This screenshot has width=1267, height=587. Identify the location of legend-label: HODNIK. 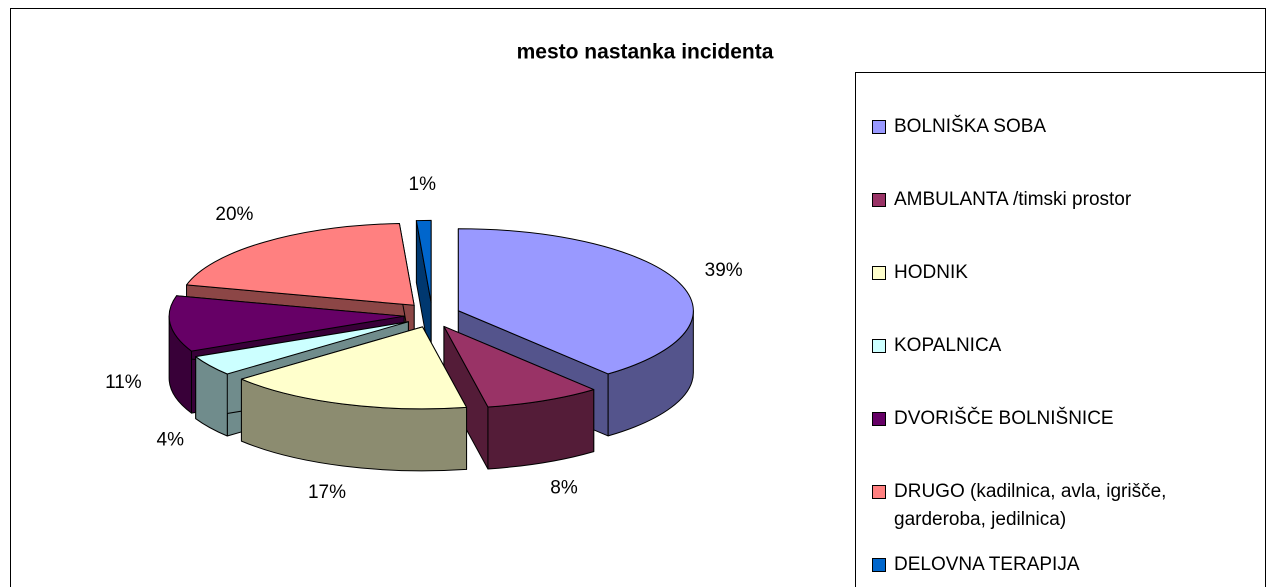
(931, 272).